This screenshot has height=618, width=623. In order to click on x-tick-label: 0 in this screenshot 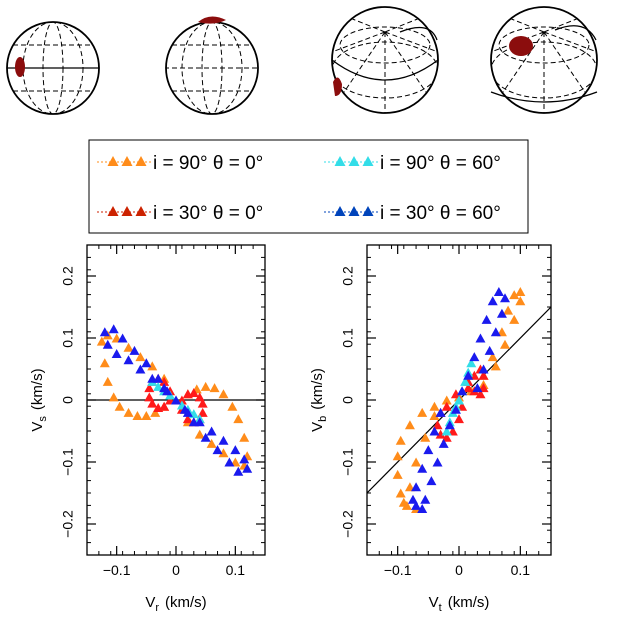, I will do `click(176, 570)`.